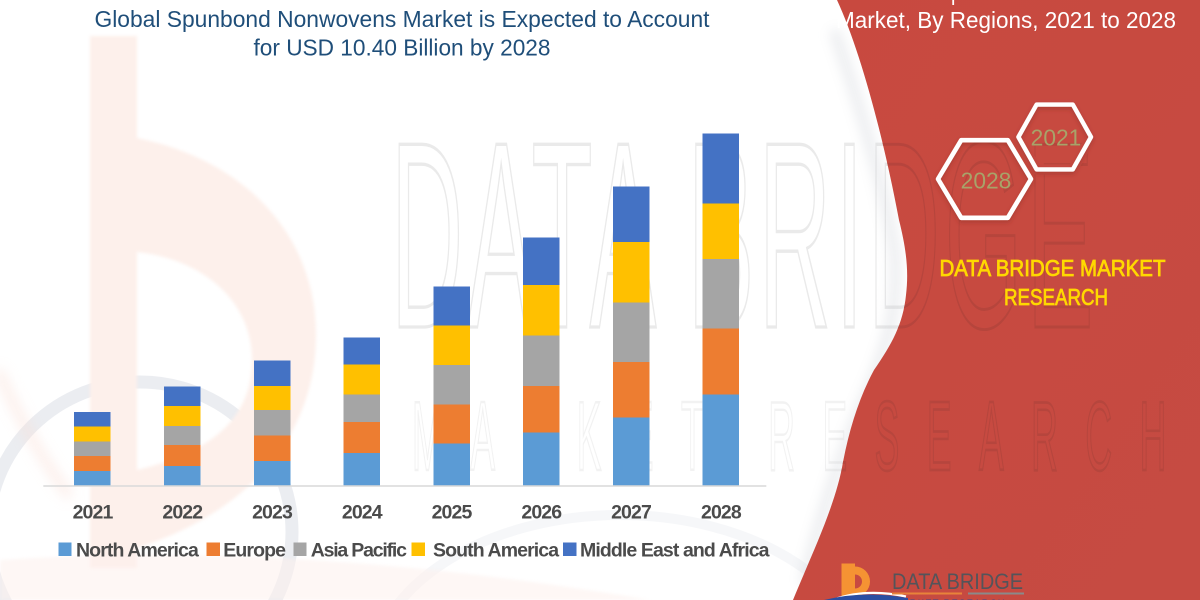 The height and width of the screenshot is (600, 1200). I want to click on svg-text: 2026, so click(541, 512).